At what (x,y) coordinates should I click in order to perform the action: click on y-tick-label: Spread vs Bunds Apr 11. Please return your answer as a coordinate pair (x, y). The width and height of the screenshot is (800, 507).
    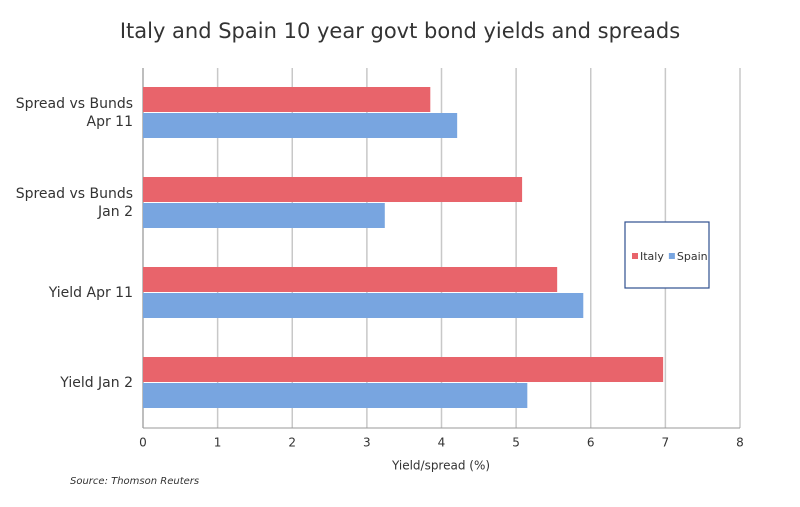
    Looking at the image, I should click on (74, 113).